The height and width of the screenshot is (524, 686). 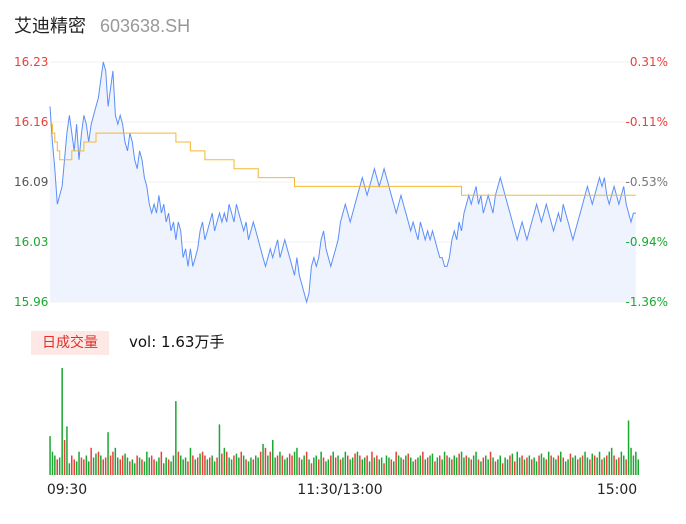 I want to click on y-right-tick-label: -0.53%, so click(x=647, y=182).